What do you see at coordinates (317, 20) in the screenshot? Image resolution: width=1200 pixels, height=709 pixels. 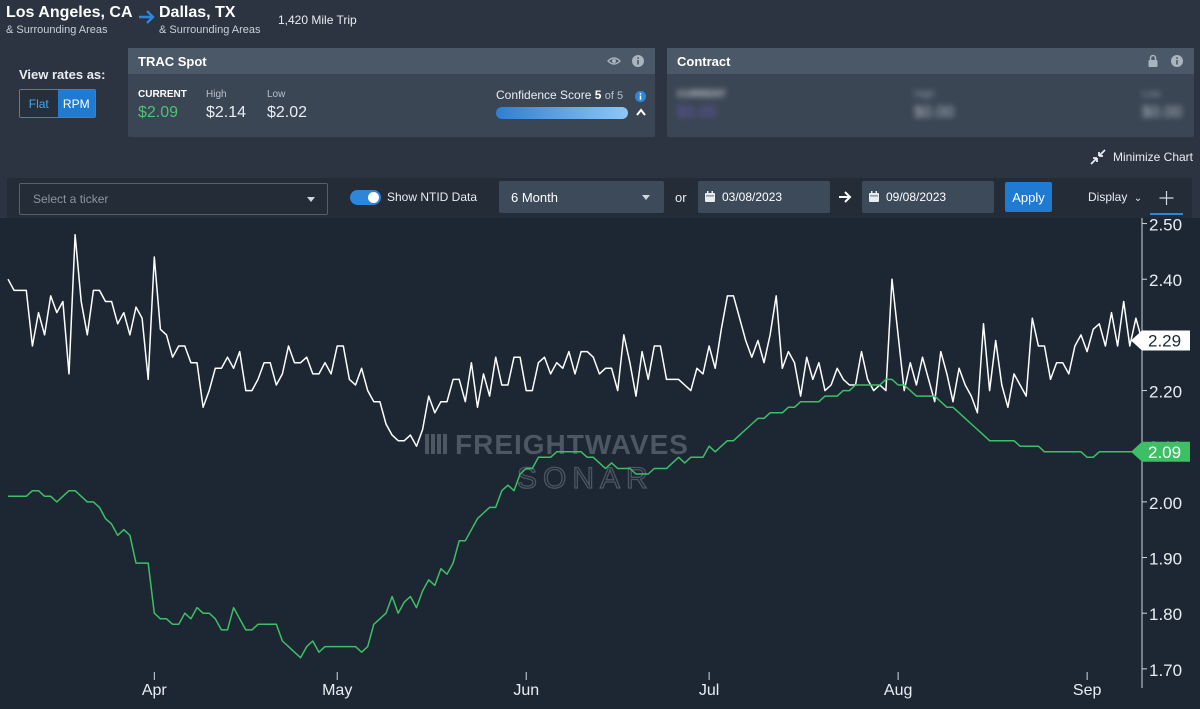 I see `trip-distance: 1,420 Mile Trip` at bounding box center [317, 20].